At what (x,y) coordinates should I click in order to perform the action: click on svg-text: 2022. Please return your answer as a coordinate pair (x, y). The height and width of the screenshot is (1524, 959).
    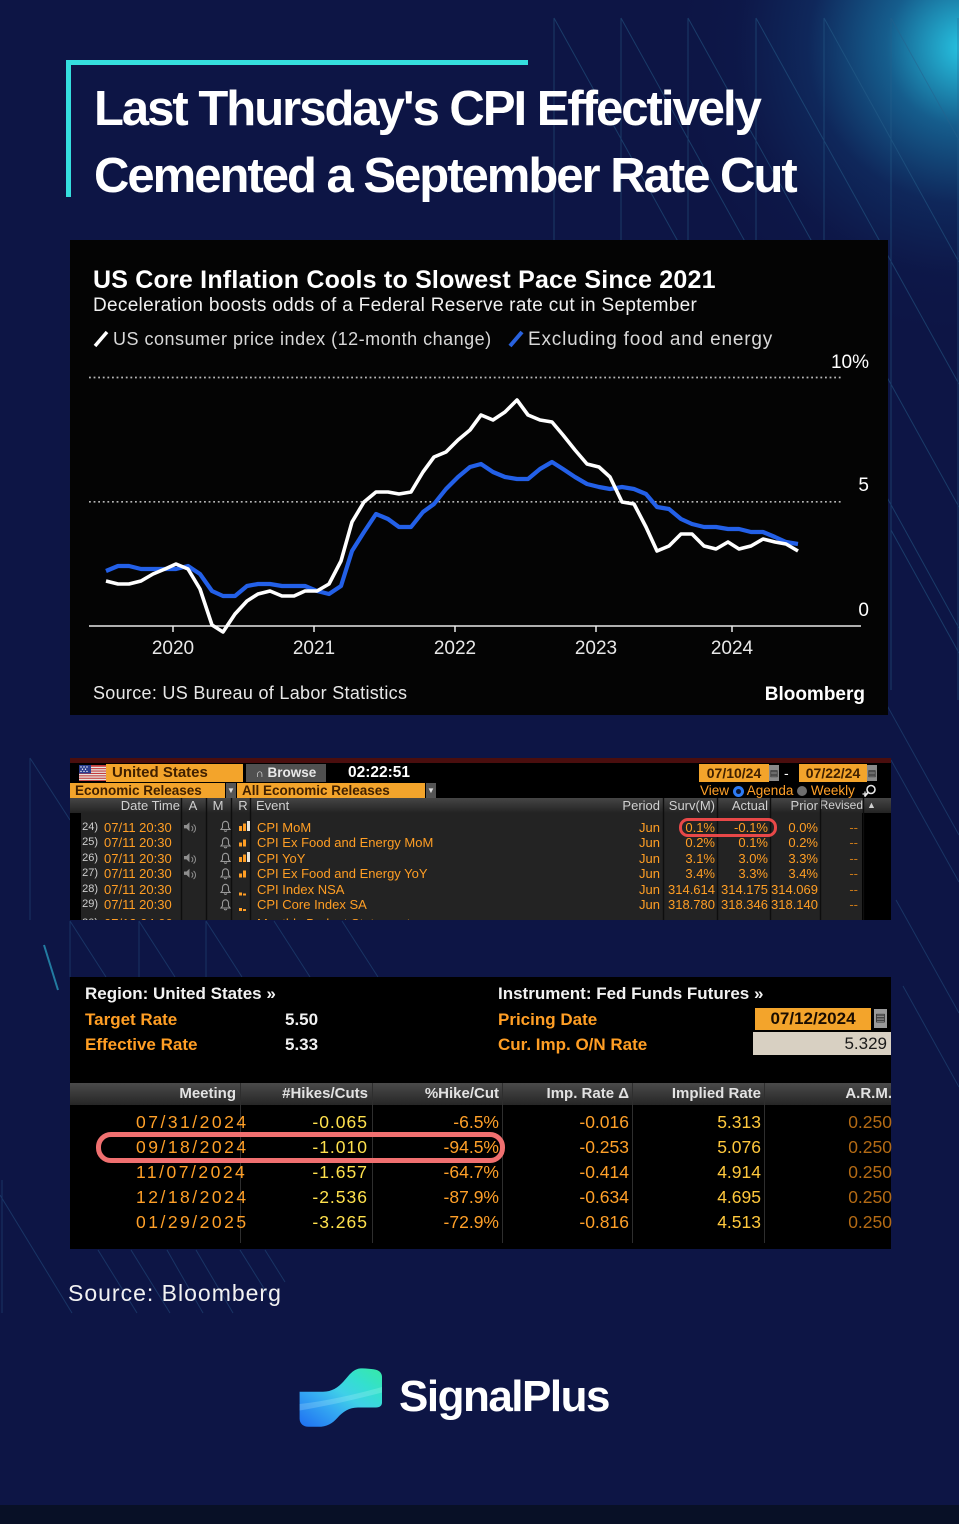
    Looking at the image, I should click on (455, 648).